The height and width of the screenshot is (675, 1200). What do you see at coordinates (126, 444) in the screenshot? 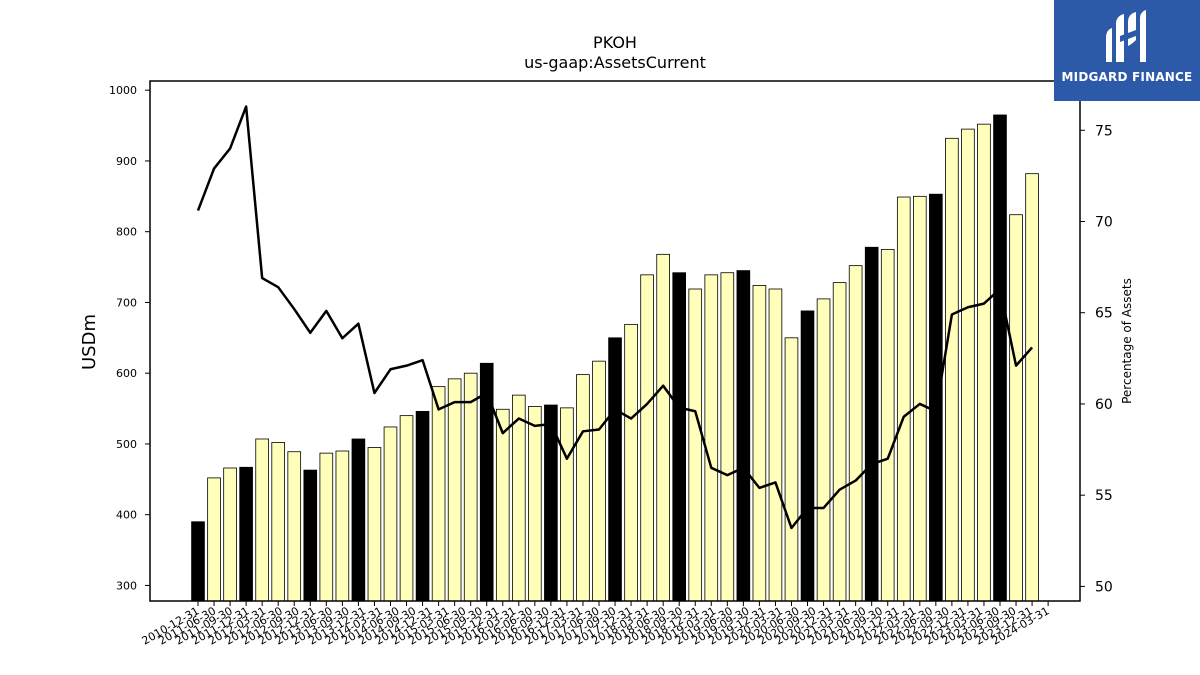
I see `left-tick-label: 500` at bounding box center [126, 444].